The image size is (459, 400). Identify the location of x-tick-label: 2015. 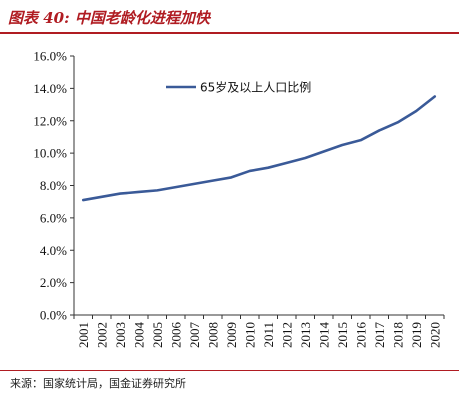
(342, 335).